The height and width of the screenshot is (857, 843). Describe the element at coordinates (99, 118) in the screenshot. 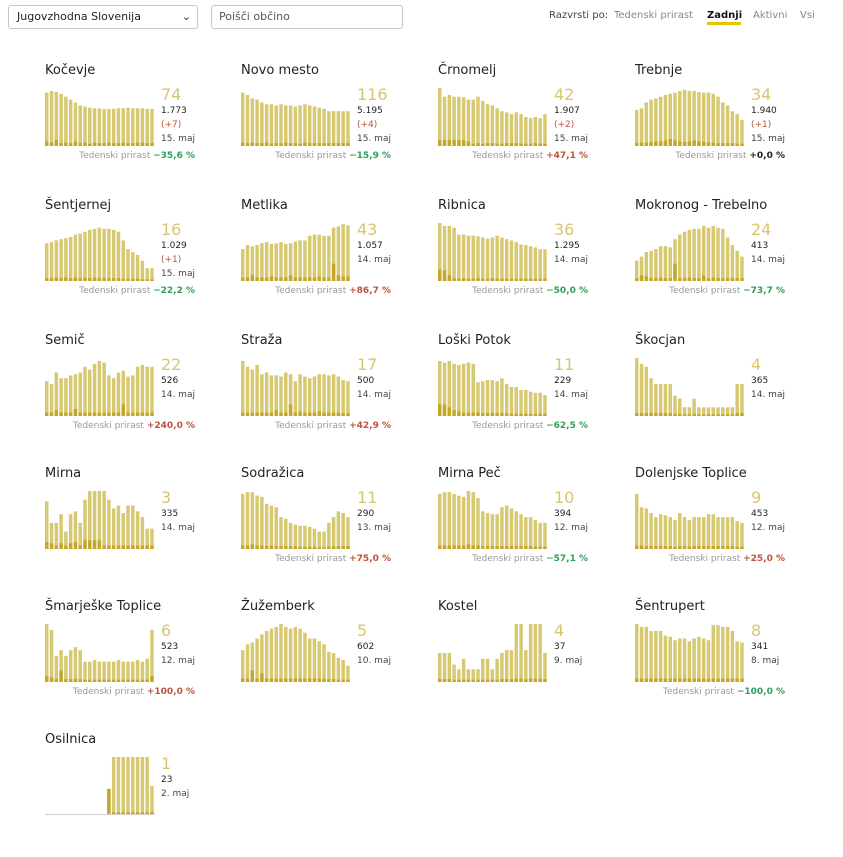

I see `case-trend-chart` at that location.